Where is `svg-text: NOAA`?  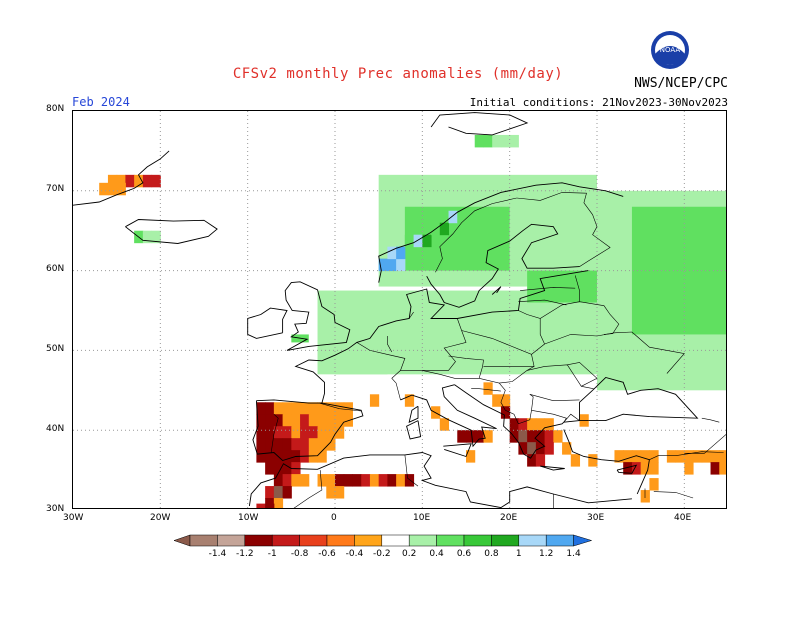 svg-text: NOAA is located at coordinates (670, 50).